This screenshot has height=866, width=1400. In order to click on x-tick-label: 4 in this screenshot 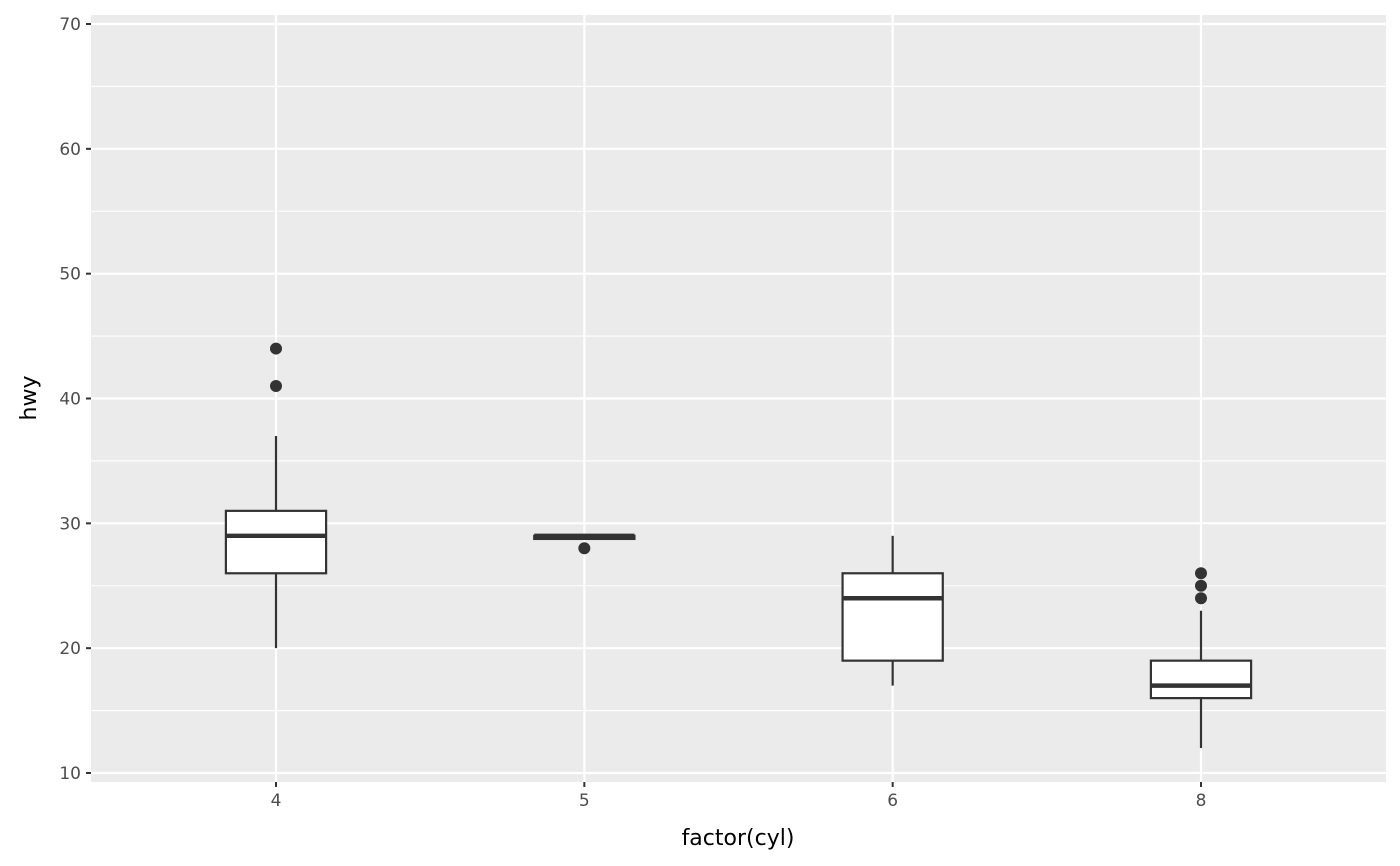, I will do `click(276, 801)`.